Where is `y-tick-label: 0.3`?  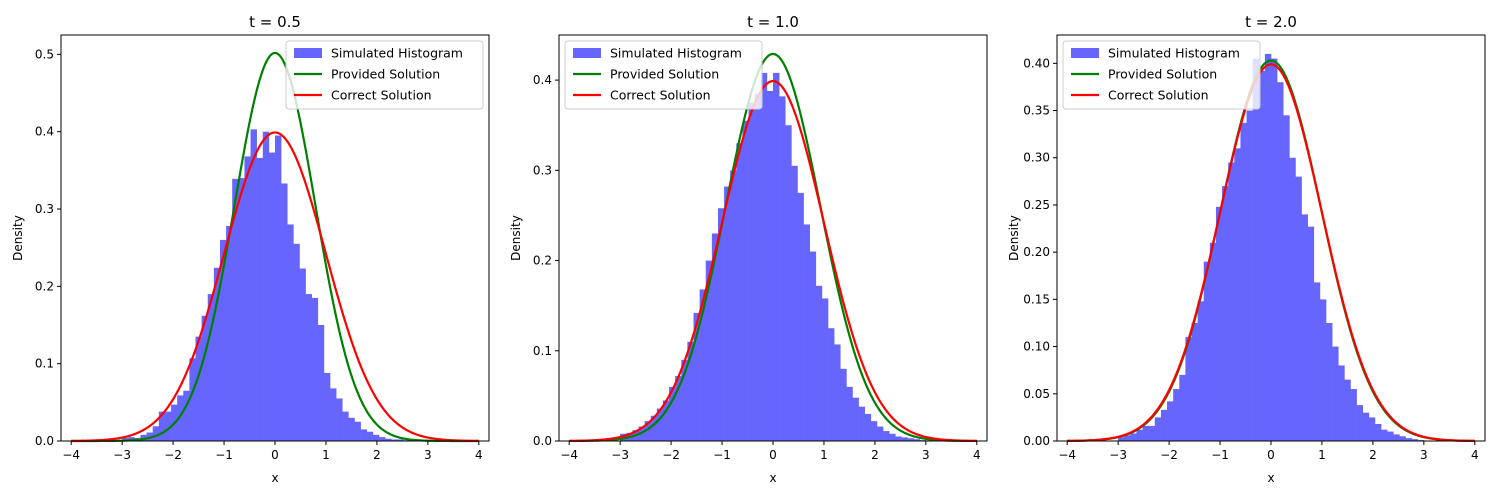
y-tick-label: 0.3 is located at coordinates (542, 170).